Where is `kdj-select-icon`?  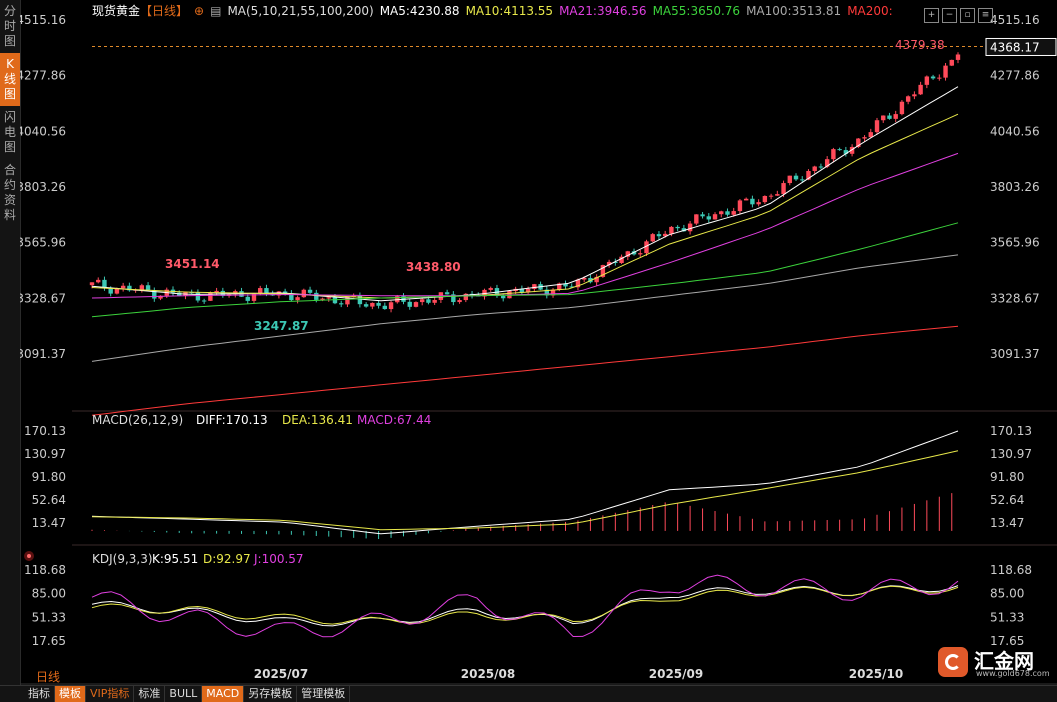
kdj-select-icon is located at coordinates (29, 556).